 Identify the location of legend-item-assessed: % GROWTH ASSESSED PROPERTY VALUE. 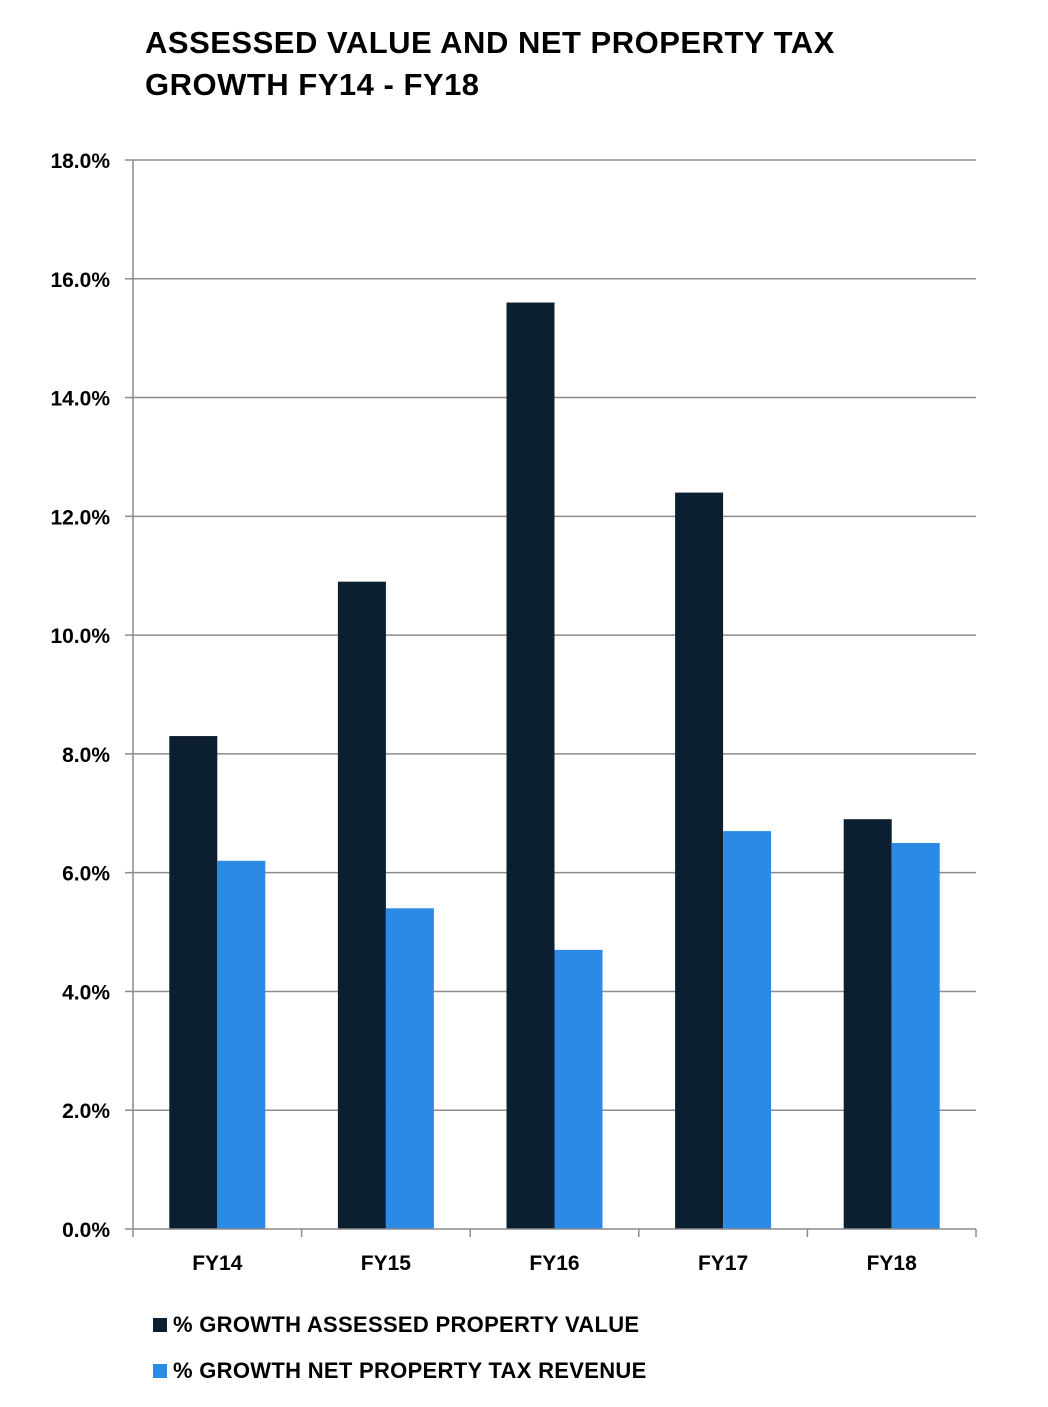
(396, 1325).